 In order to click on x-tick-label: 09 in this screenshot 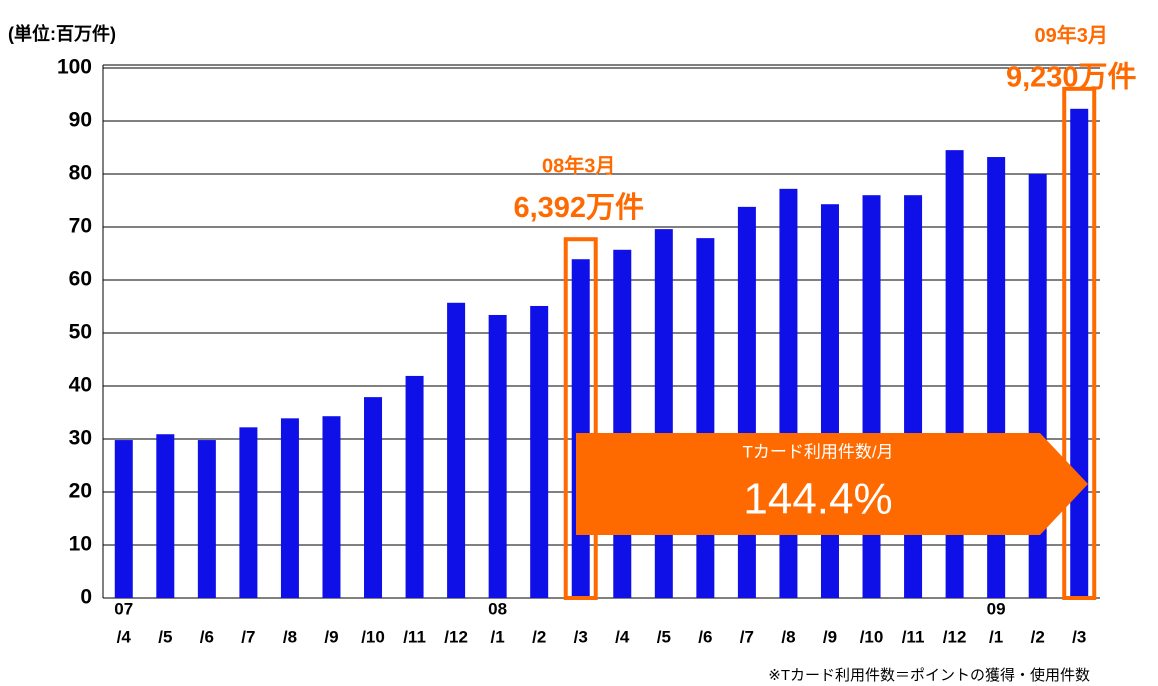, I will do `click(996, 608)`.